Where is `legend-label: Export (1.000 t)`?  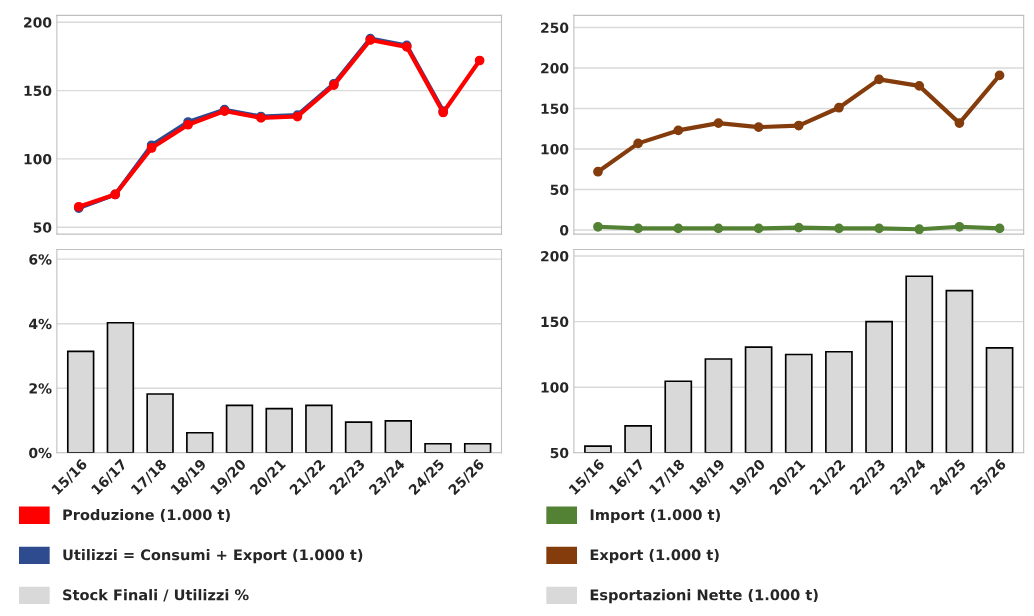 legend-label: Export (1.000 t) is located at coordinates (654, 556).